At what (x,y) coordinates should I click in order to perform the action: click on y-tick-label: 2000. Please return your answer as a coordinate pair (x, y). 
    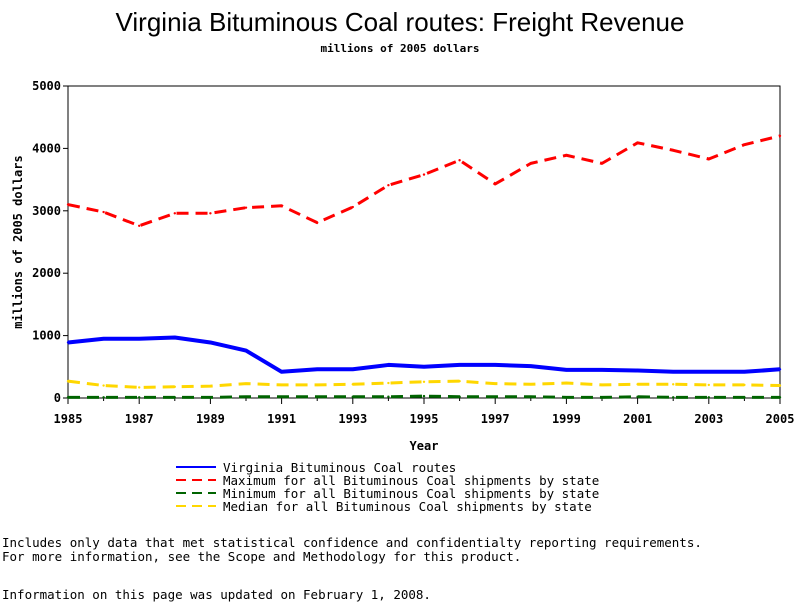
    Looking at the image, I should click on (46, 273).